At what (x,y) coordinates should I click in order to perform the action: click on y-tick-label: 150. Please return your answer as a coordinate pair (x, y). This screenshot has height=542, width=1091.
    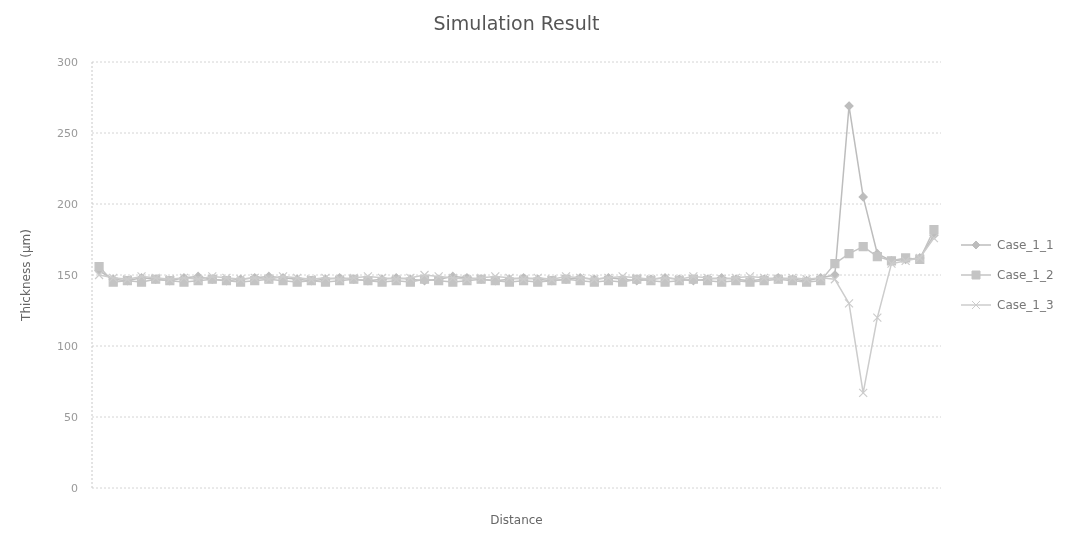
    Looking at the image, I should click on (67, 275).